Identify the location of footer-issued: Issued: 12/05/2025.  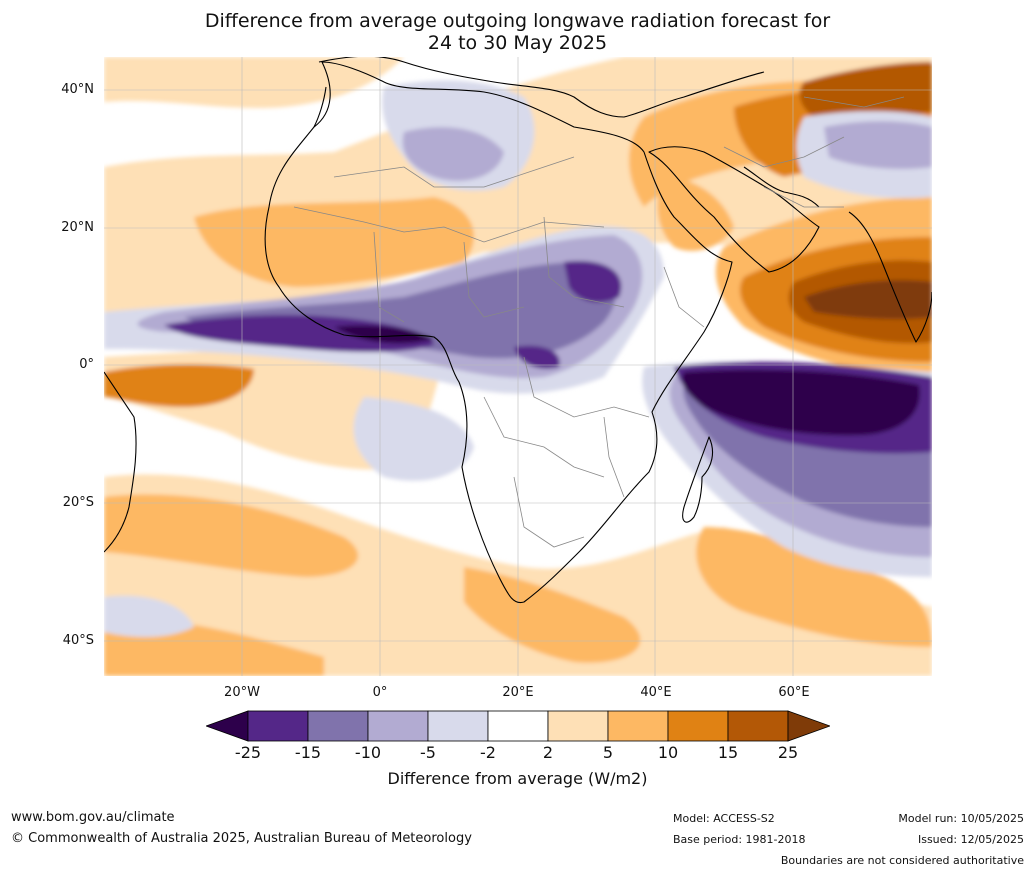
(970, 839).